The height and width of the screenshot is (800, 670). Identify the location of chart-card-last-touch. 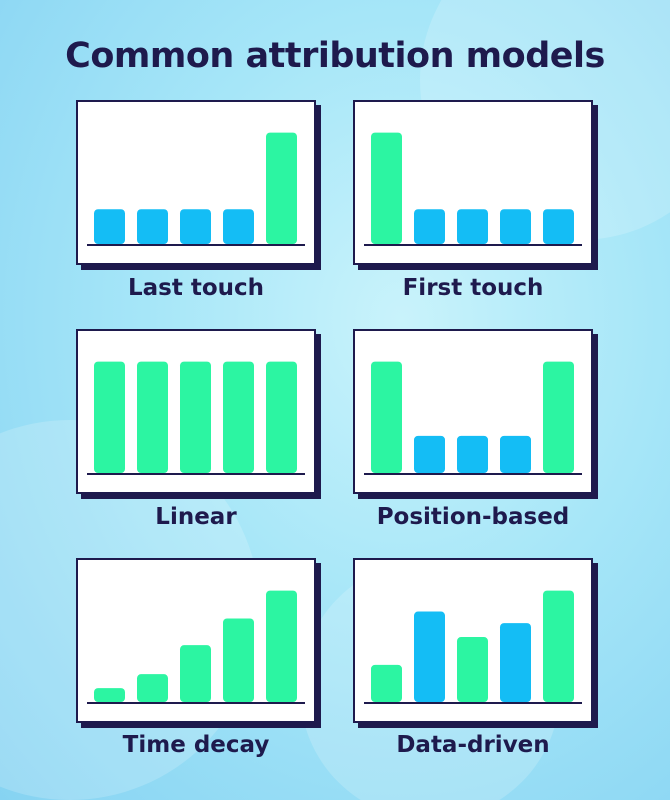
(198, 185).